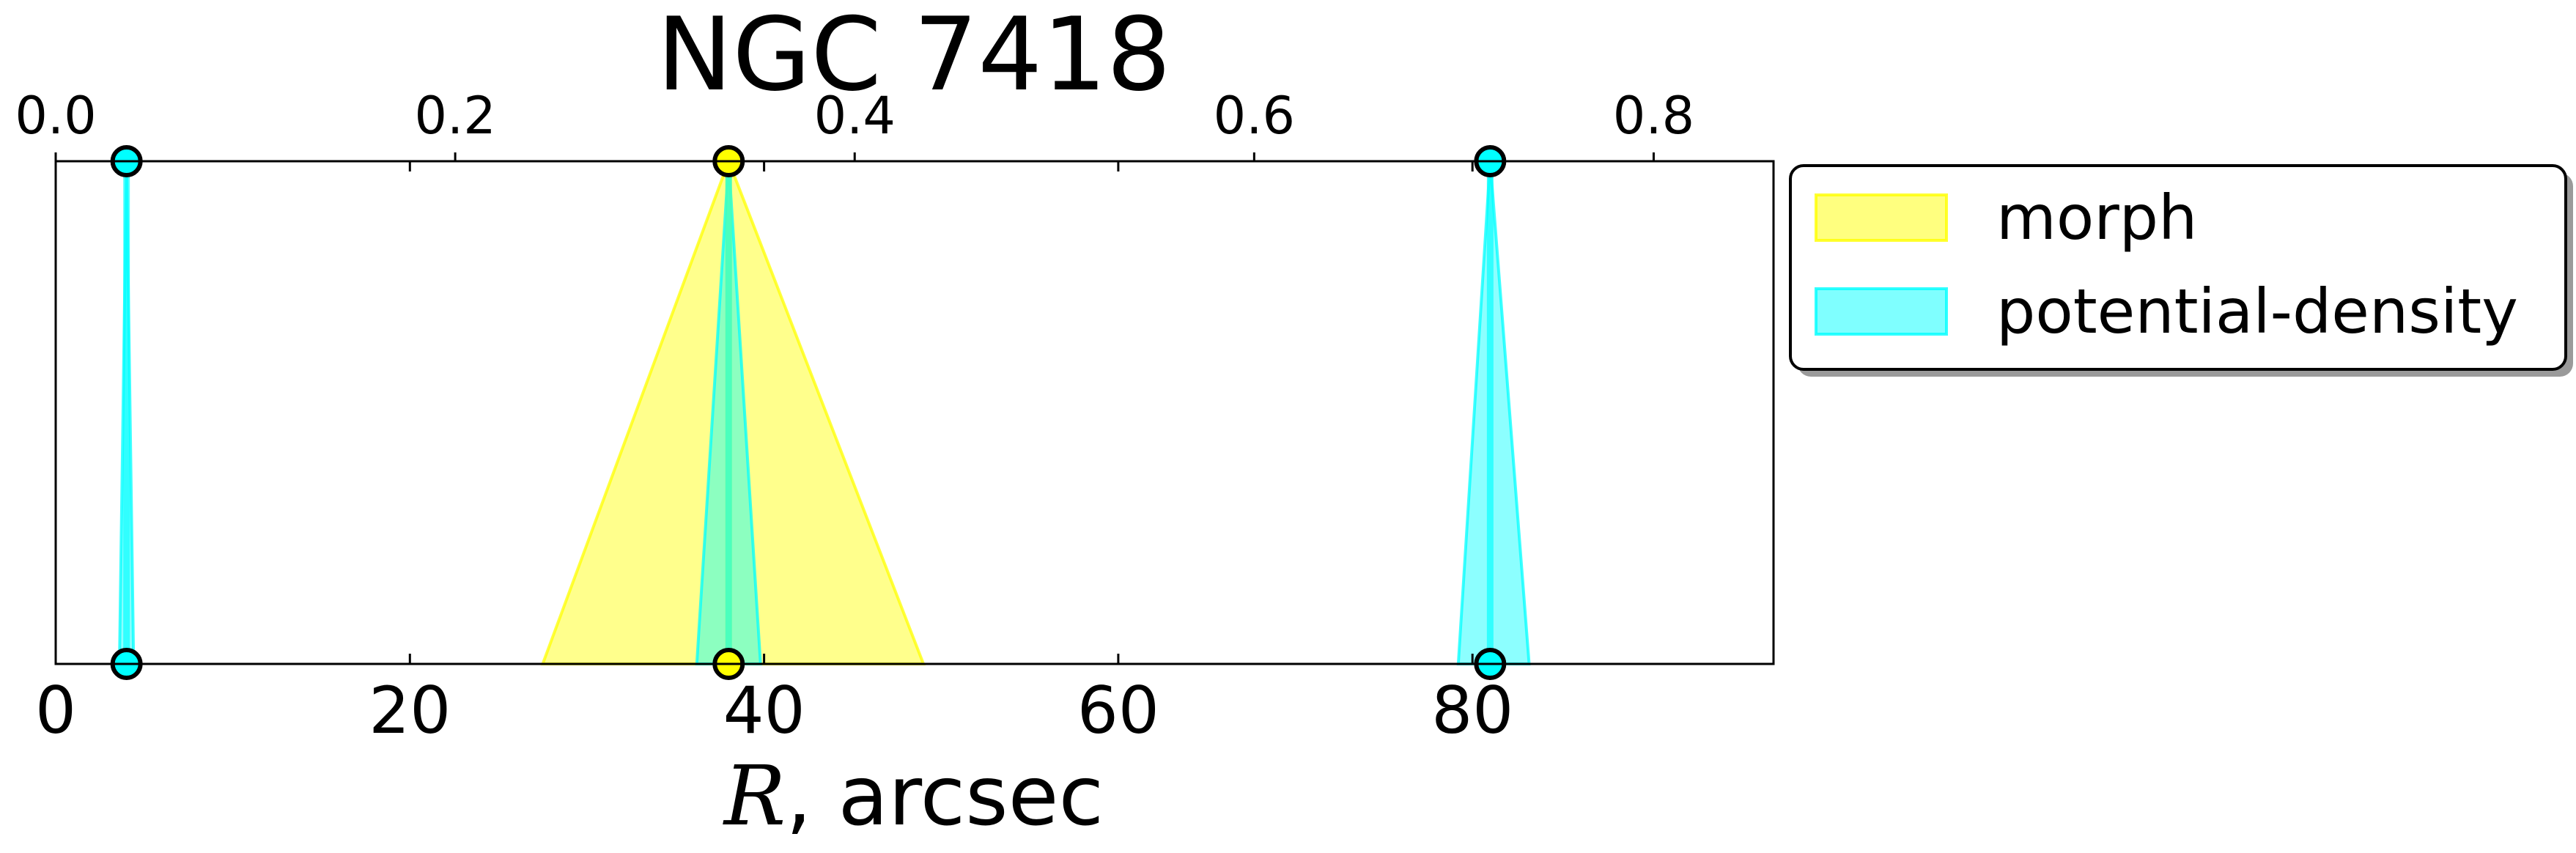 The image size is (2576, 853). Describe the element at coordinates (1881, 217) in the screenshot. I see `legend-swatch-morph` at that location.